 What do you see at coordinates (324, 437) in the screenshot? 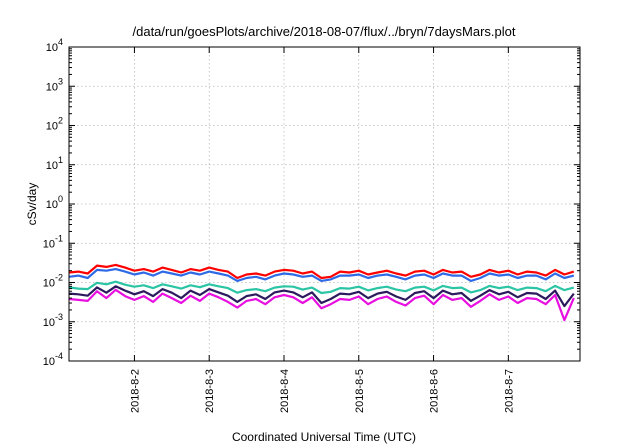
I see `x-axis-label: Coordinated Universal Time (UTC)` at bounding box center [324, 437].